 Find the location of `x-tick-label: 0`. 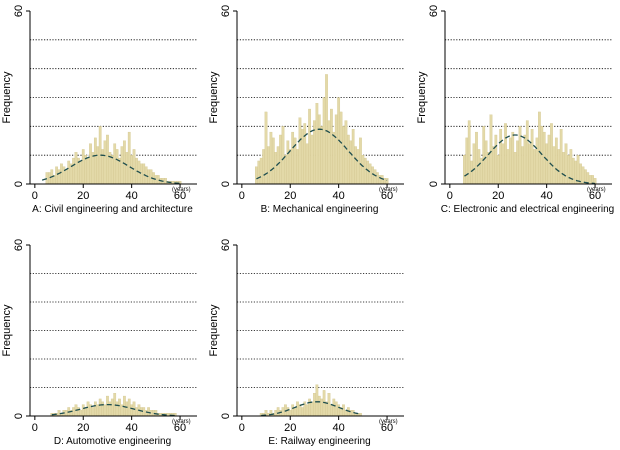

x-tick-label: 0 is located at coordinates (450, 196).